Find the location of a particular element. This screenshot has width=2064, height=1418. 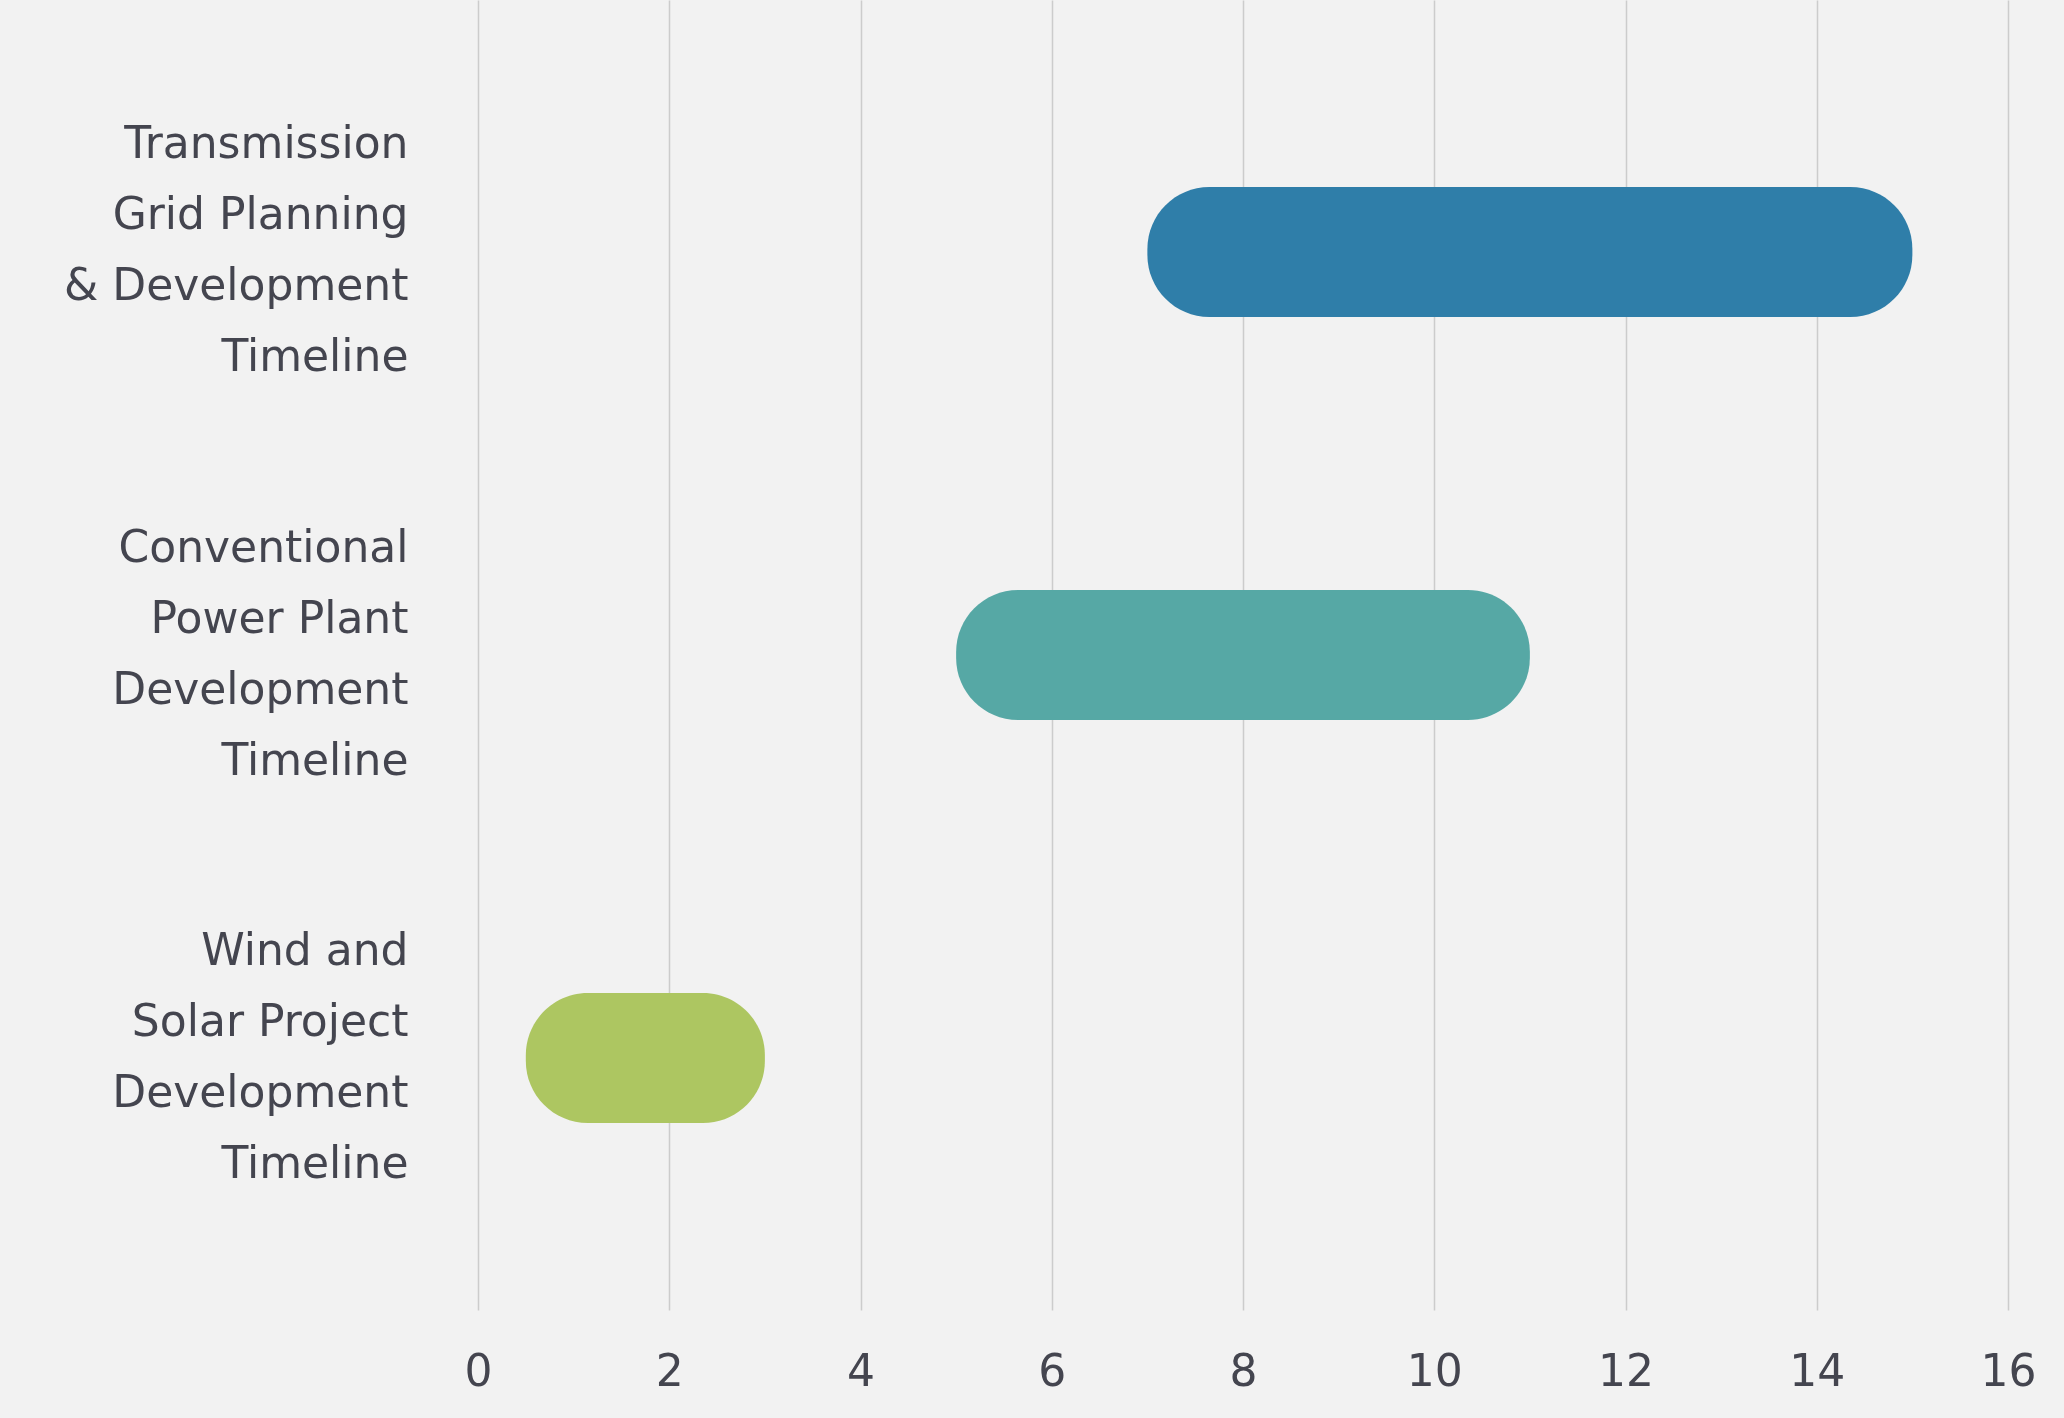

x-tick-label: 6 is located at coordinates (1052, 1370).